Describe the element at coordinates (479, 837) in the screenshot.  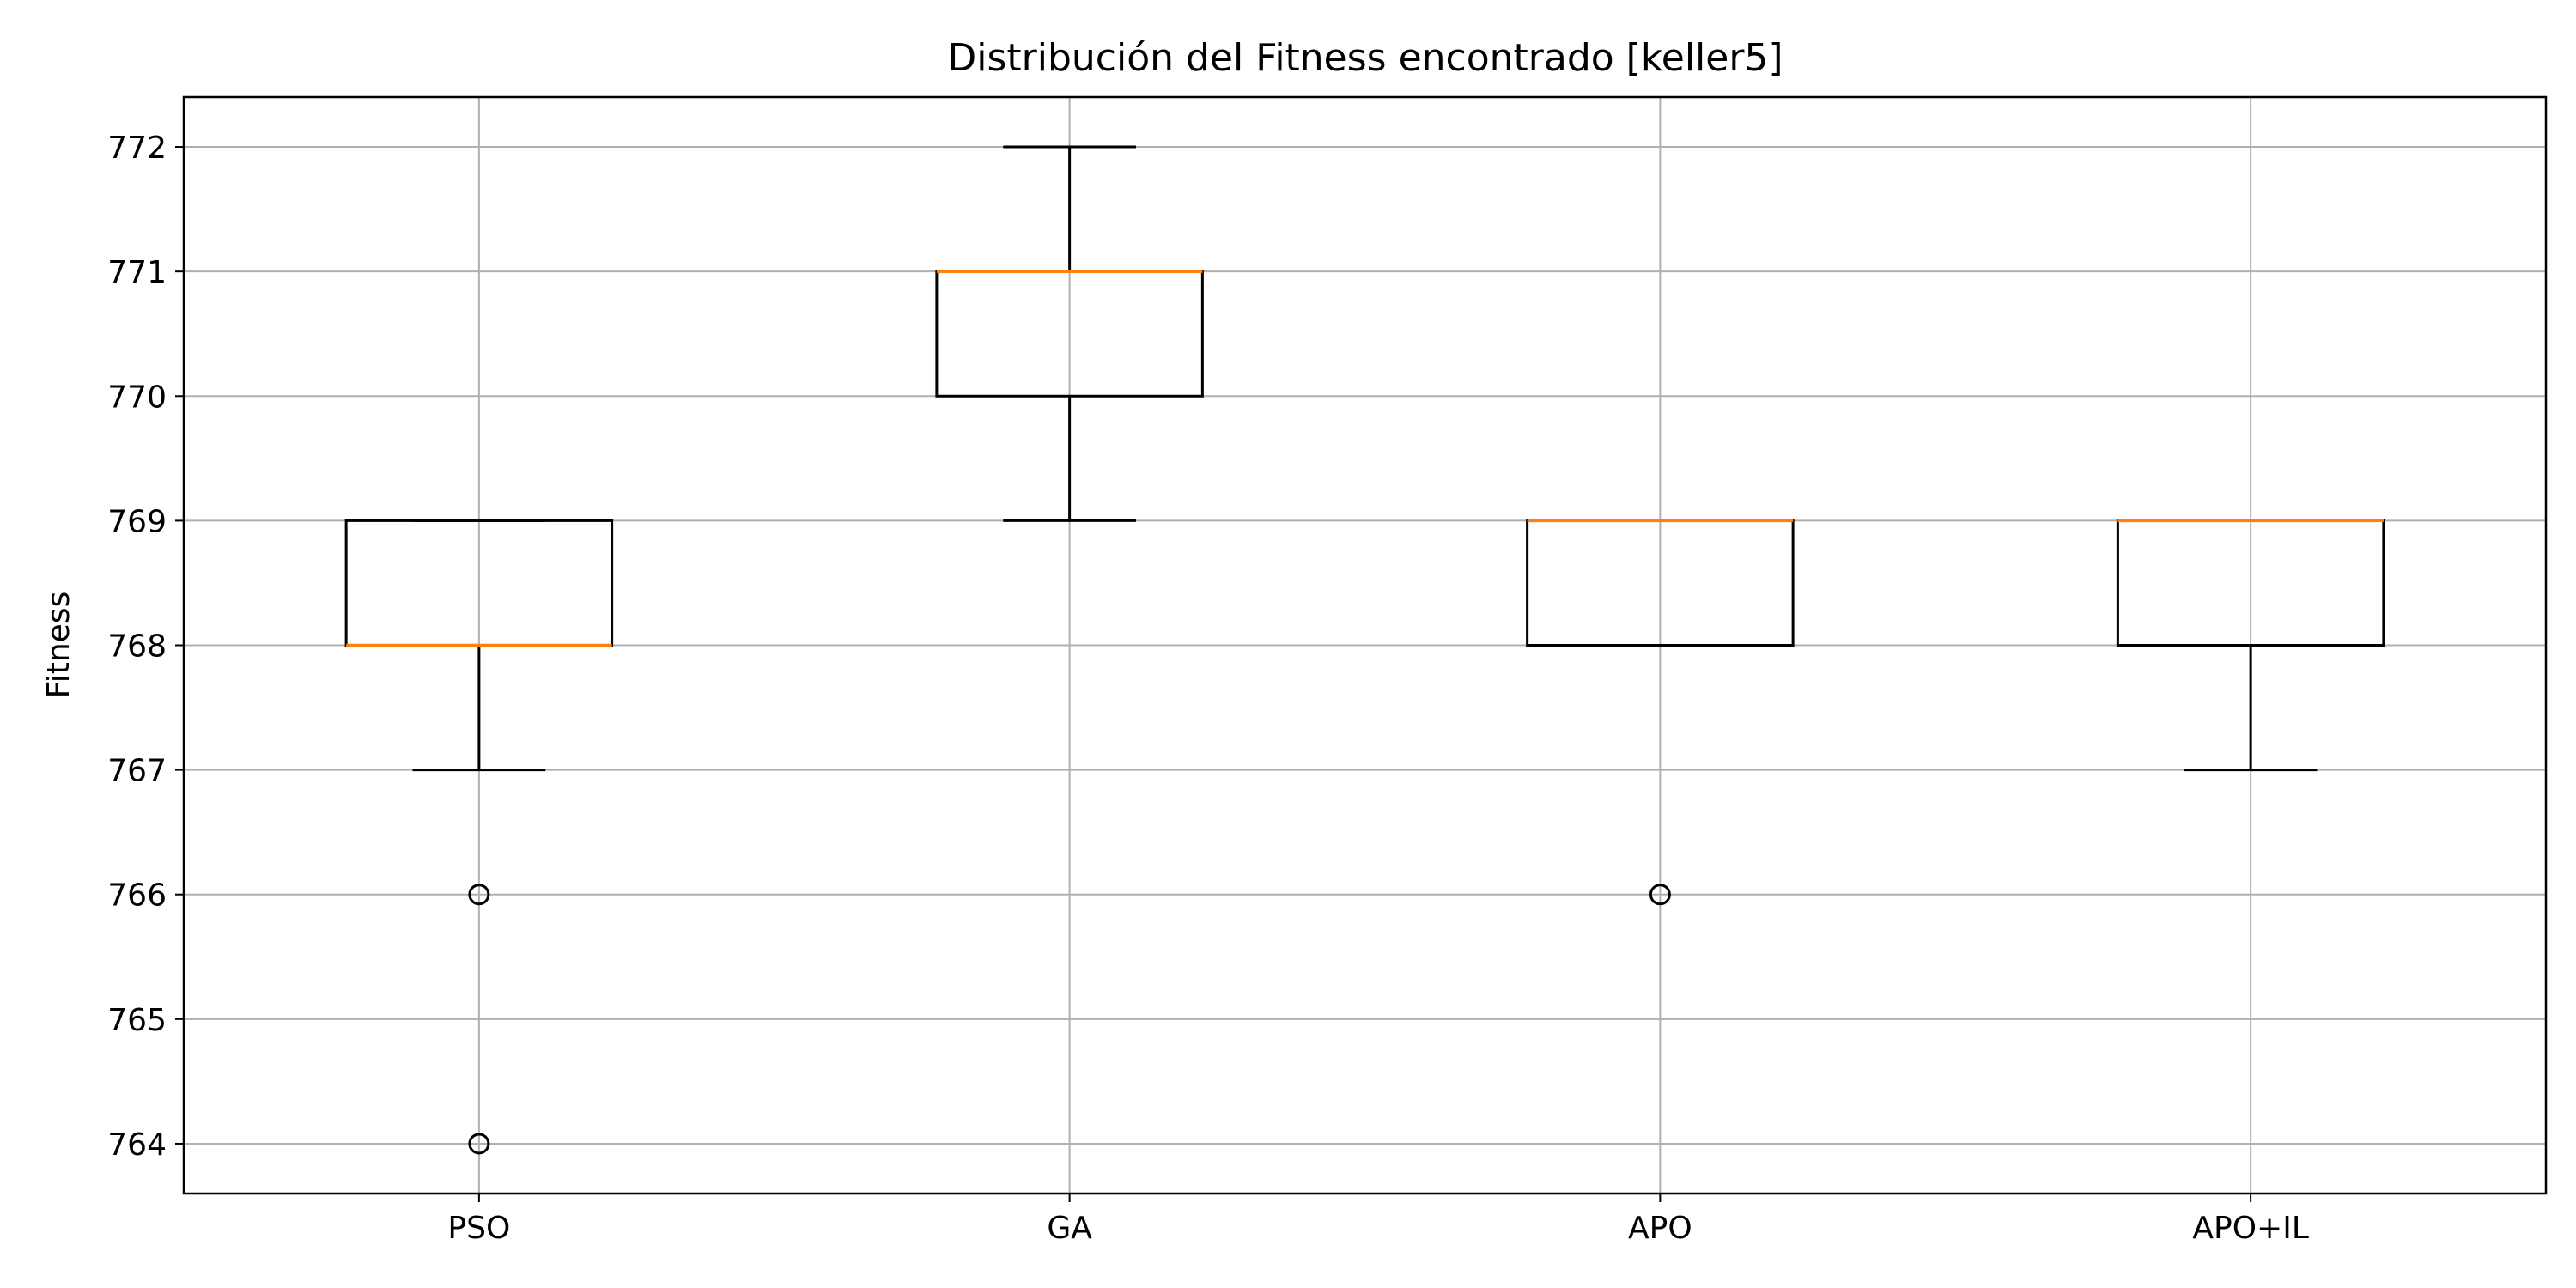
I see `box-group-pso` at that location.